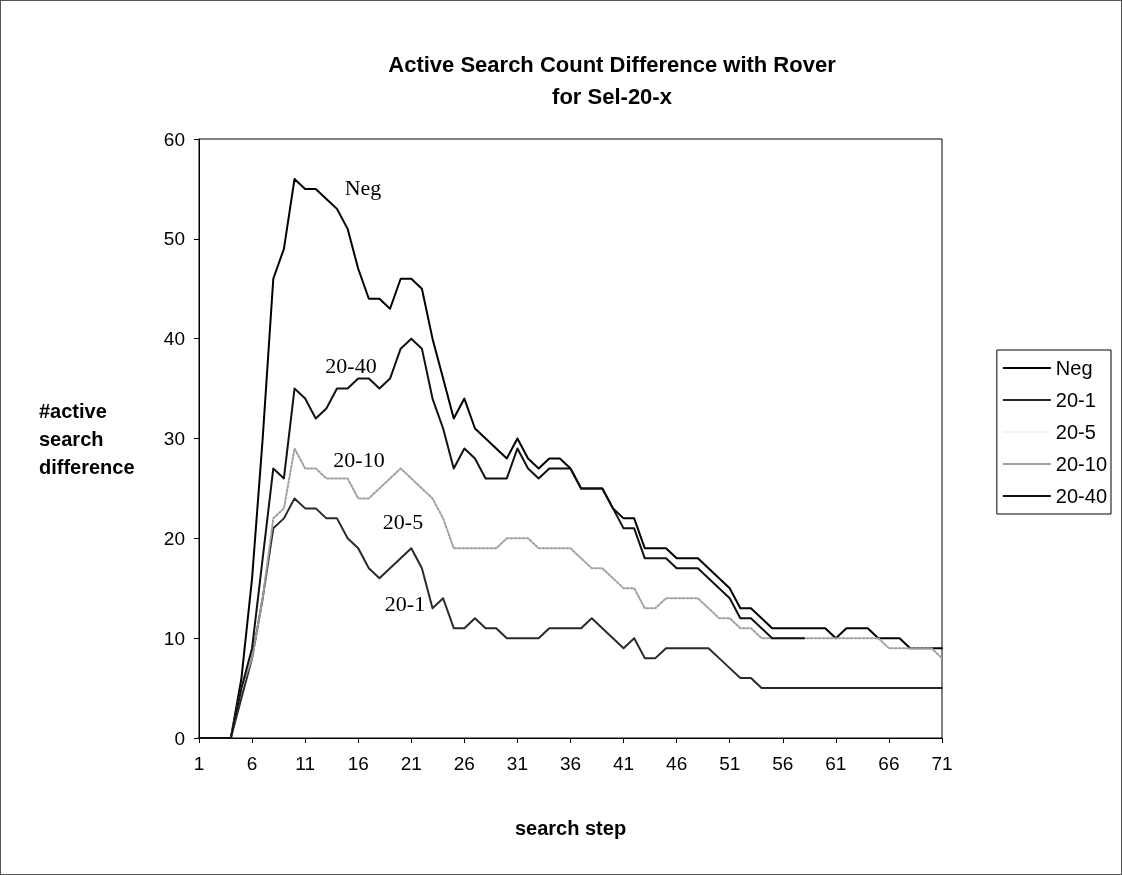 The width and height of the screenshot is (1122, 875). Describe the element at coordinates (1074, 368) in the screenshot. I see `legend-label: Neg` at that location.